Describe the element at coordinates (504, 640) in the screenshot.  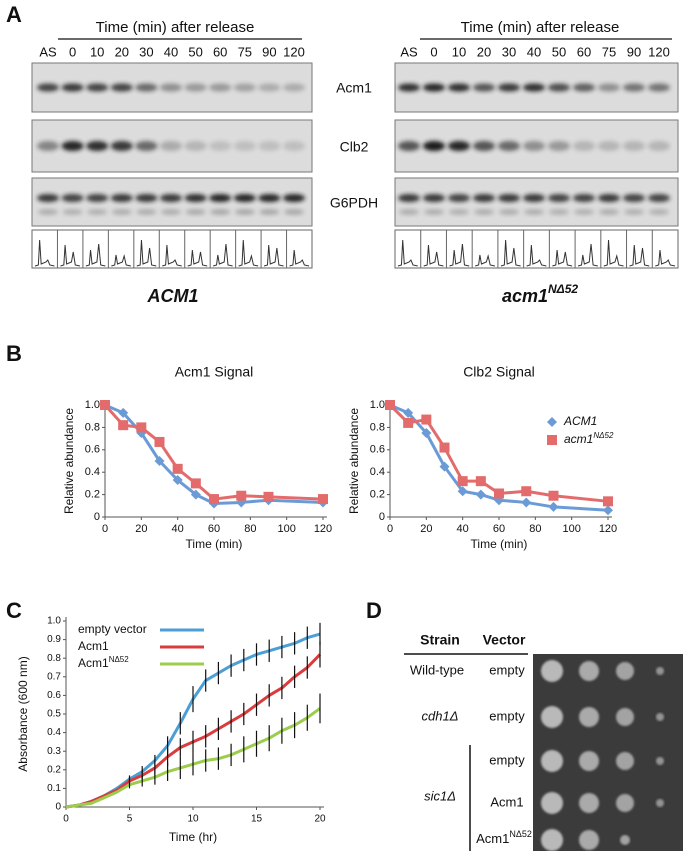
I see `table-header: Vector` at that location.